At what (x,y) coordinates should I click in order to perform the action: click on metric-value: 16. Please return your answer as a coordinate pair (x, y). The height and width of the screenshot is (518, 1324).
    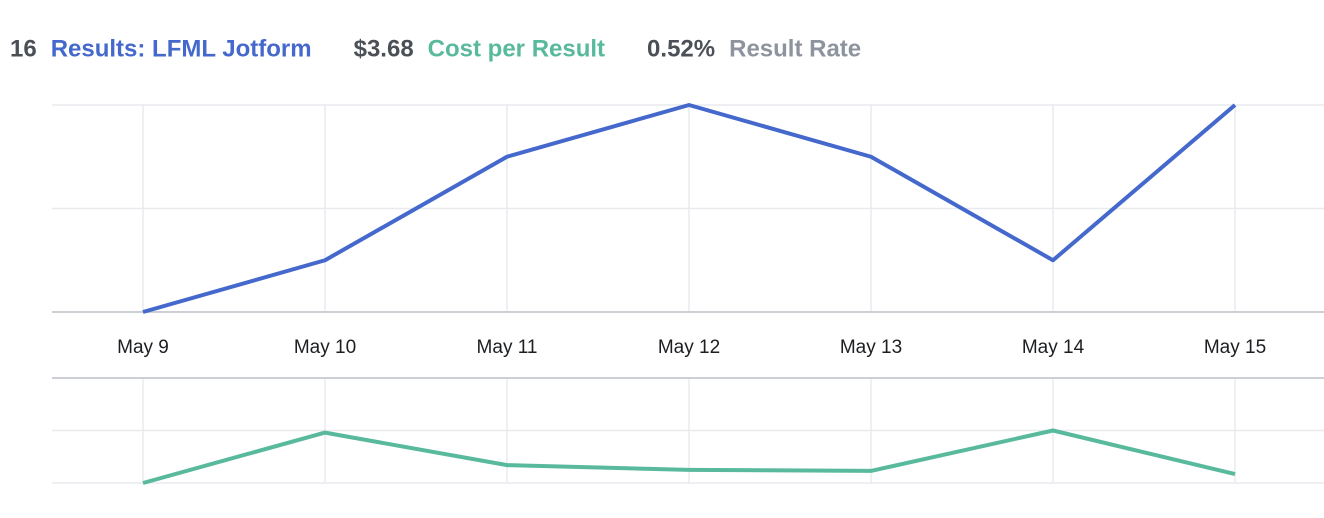
    Looking at the image, I should click on (23, 48).